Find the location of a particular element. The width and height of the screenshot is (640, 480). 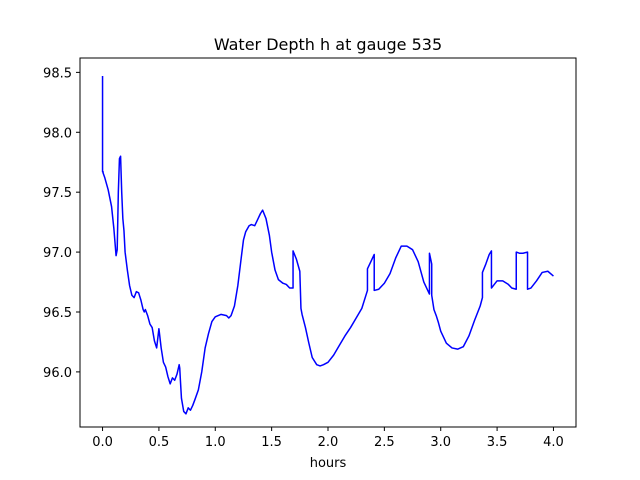

x-tick-label: 0.5 is located at coordinates (159, 442).